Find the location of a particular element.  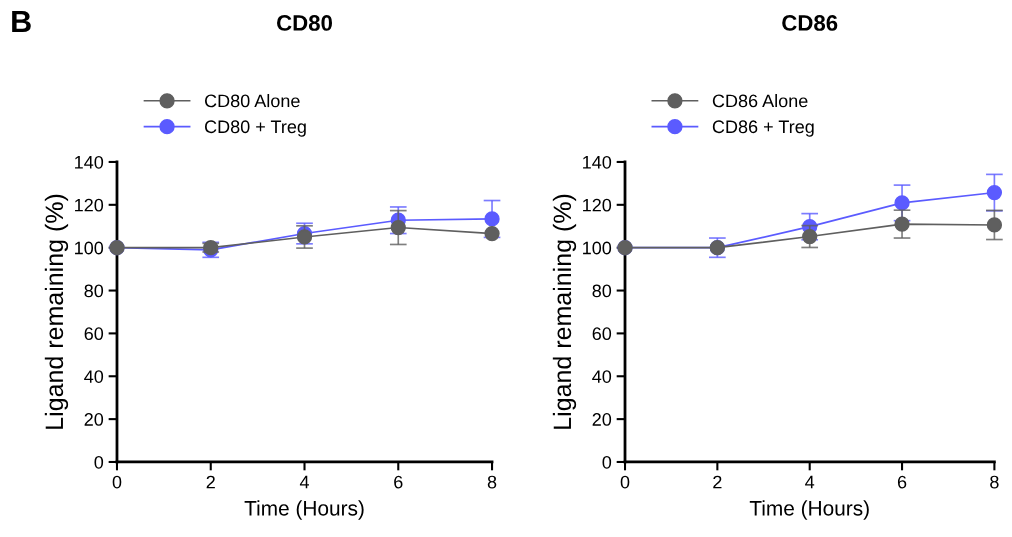

text: B is located at coordinates (21, 22).